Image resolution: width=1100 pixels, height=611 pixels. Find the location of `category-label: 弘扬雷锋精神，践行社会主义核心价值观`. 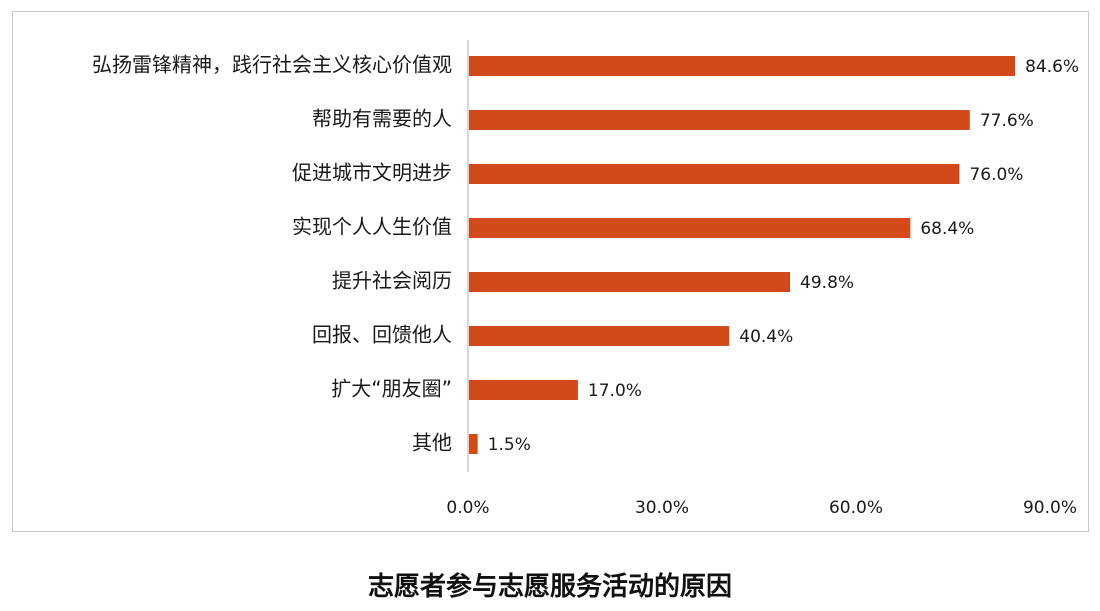

category-label: 弘扬雷锋精神，践行社会主义核心价值观 is located at coordinates (272, 65).